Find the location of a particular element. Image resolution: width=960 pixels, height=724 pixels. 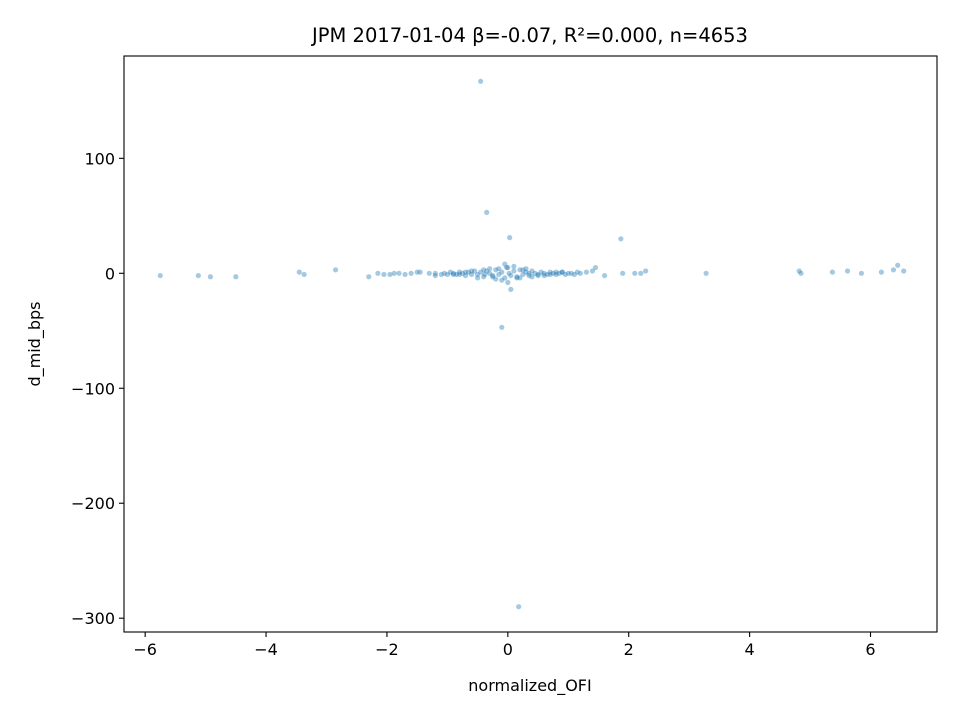

x-tick-label: −2 is located at coordinates (387, 649).